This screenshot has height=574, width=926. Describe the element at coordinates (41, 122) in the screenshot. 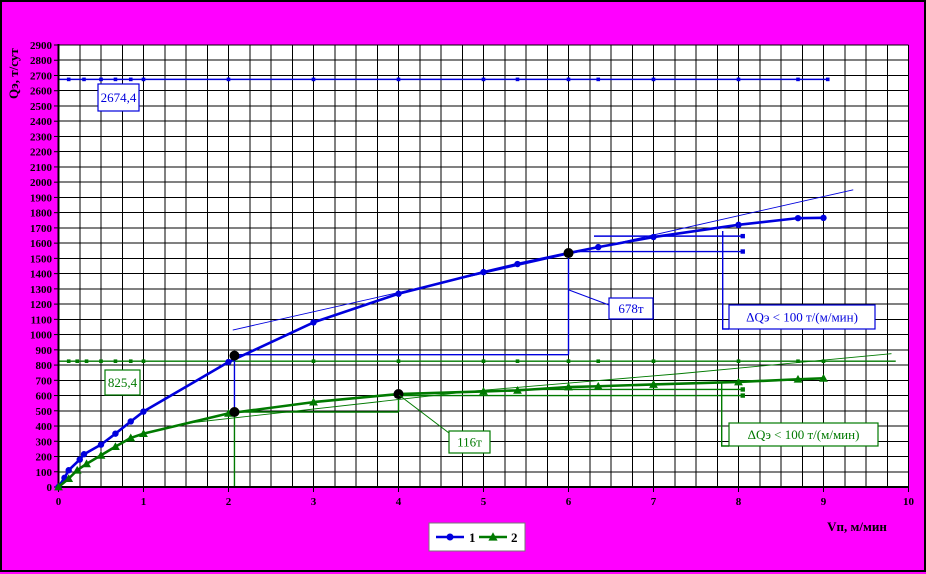

I see `y-tick-label: 2400` at that location.